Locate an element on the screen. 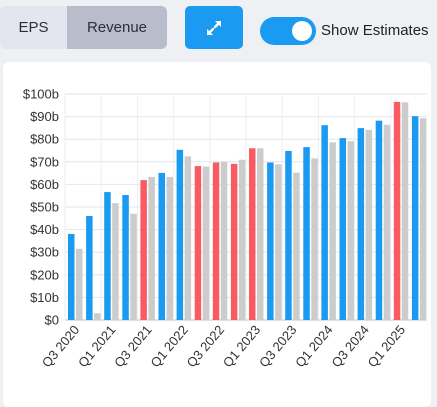 The width and height of the screenshot is (437, 407). expand-button is located at coordinates (214, 27).